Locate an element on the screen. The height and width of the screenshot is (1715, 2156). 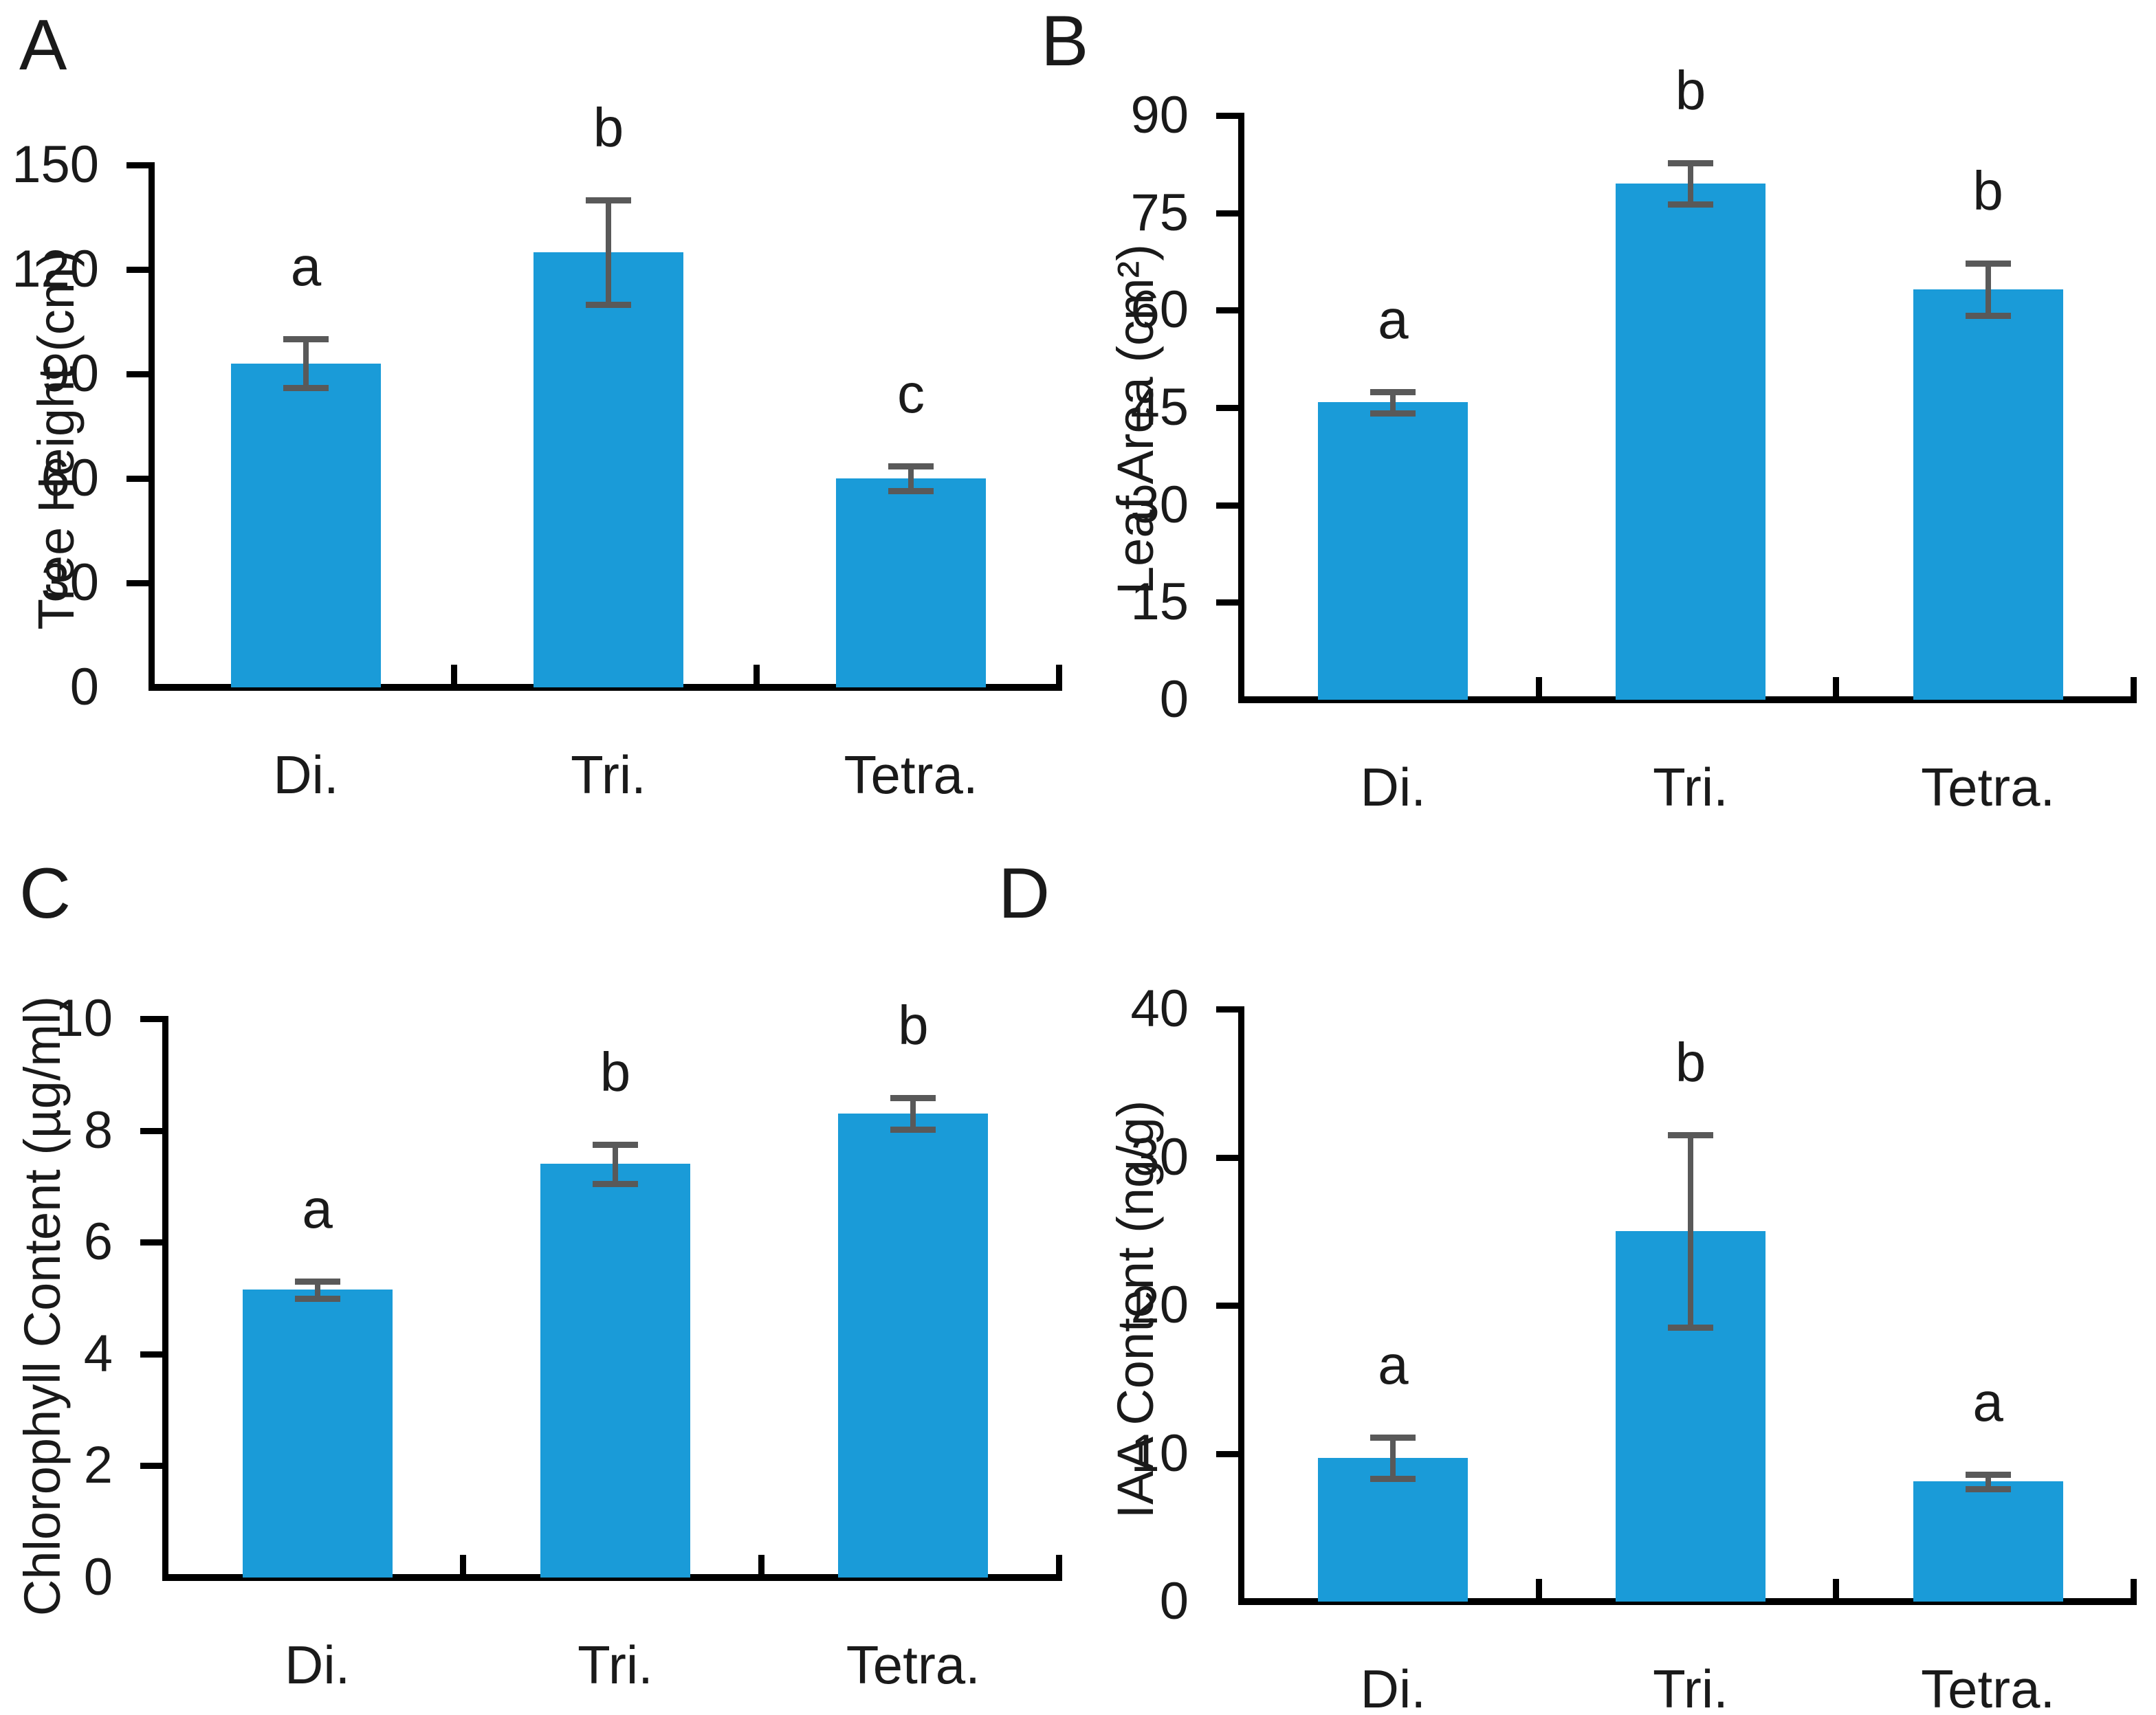
y-tick-label: 120 is located at coordinates (56, 269).